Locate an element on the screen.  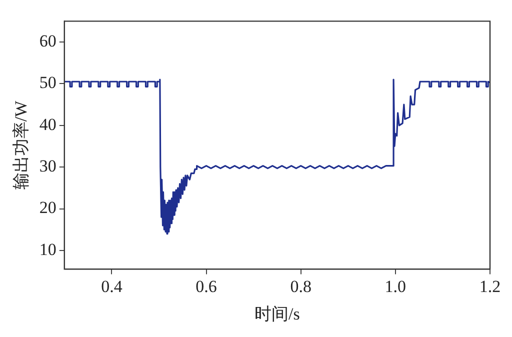
y-tick-label: 60 is located at coordinates (47, 41).